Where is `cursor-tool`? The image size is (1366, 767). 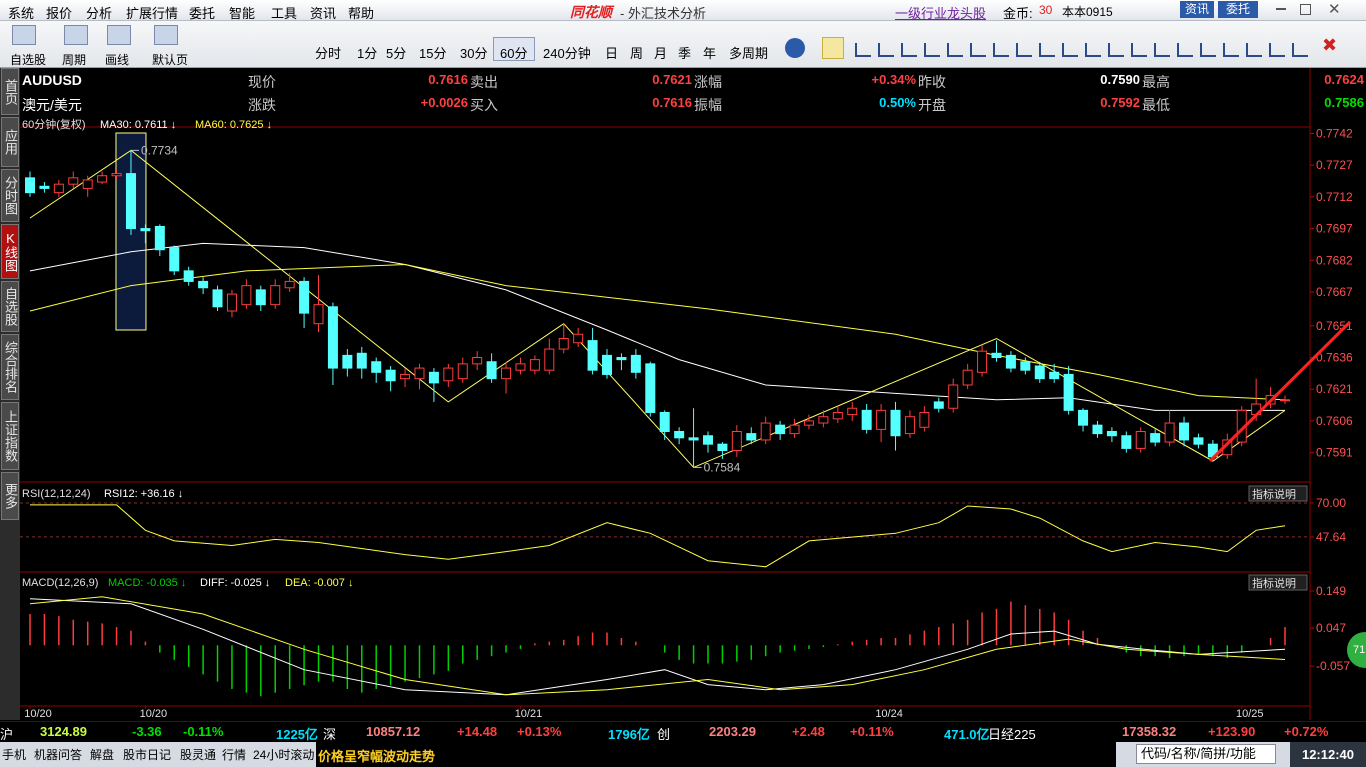
cursor-tool is located at coordinates (833, 48).